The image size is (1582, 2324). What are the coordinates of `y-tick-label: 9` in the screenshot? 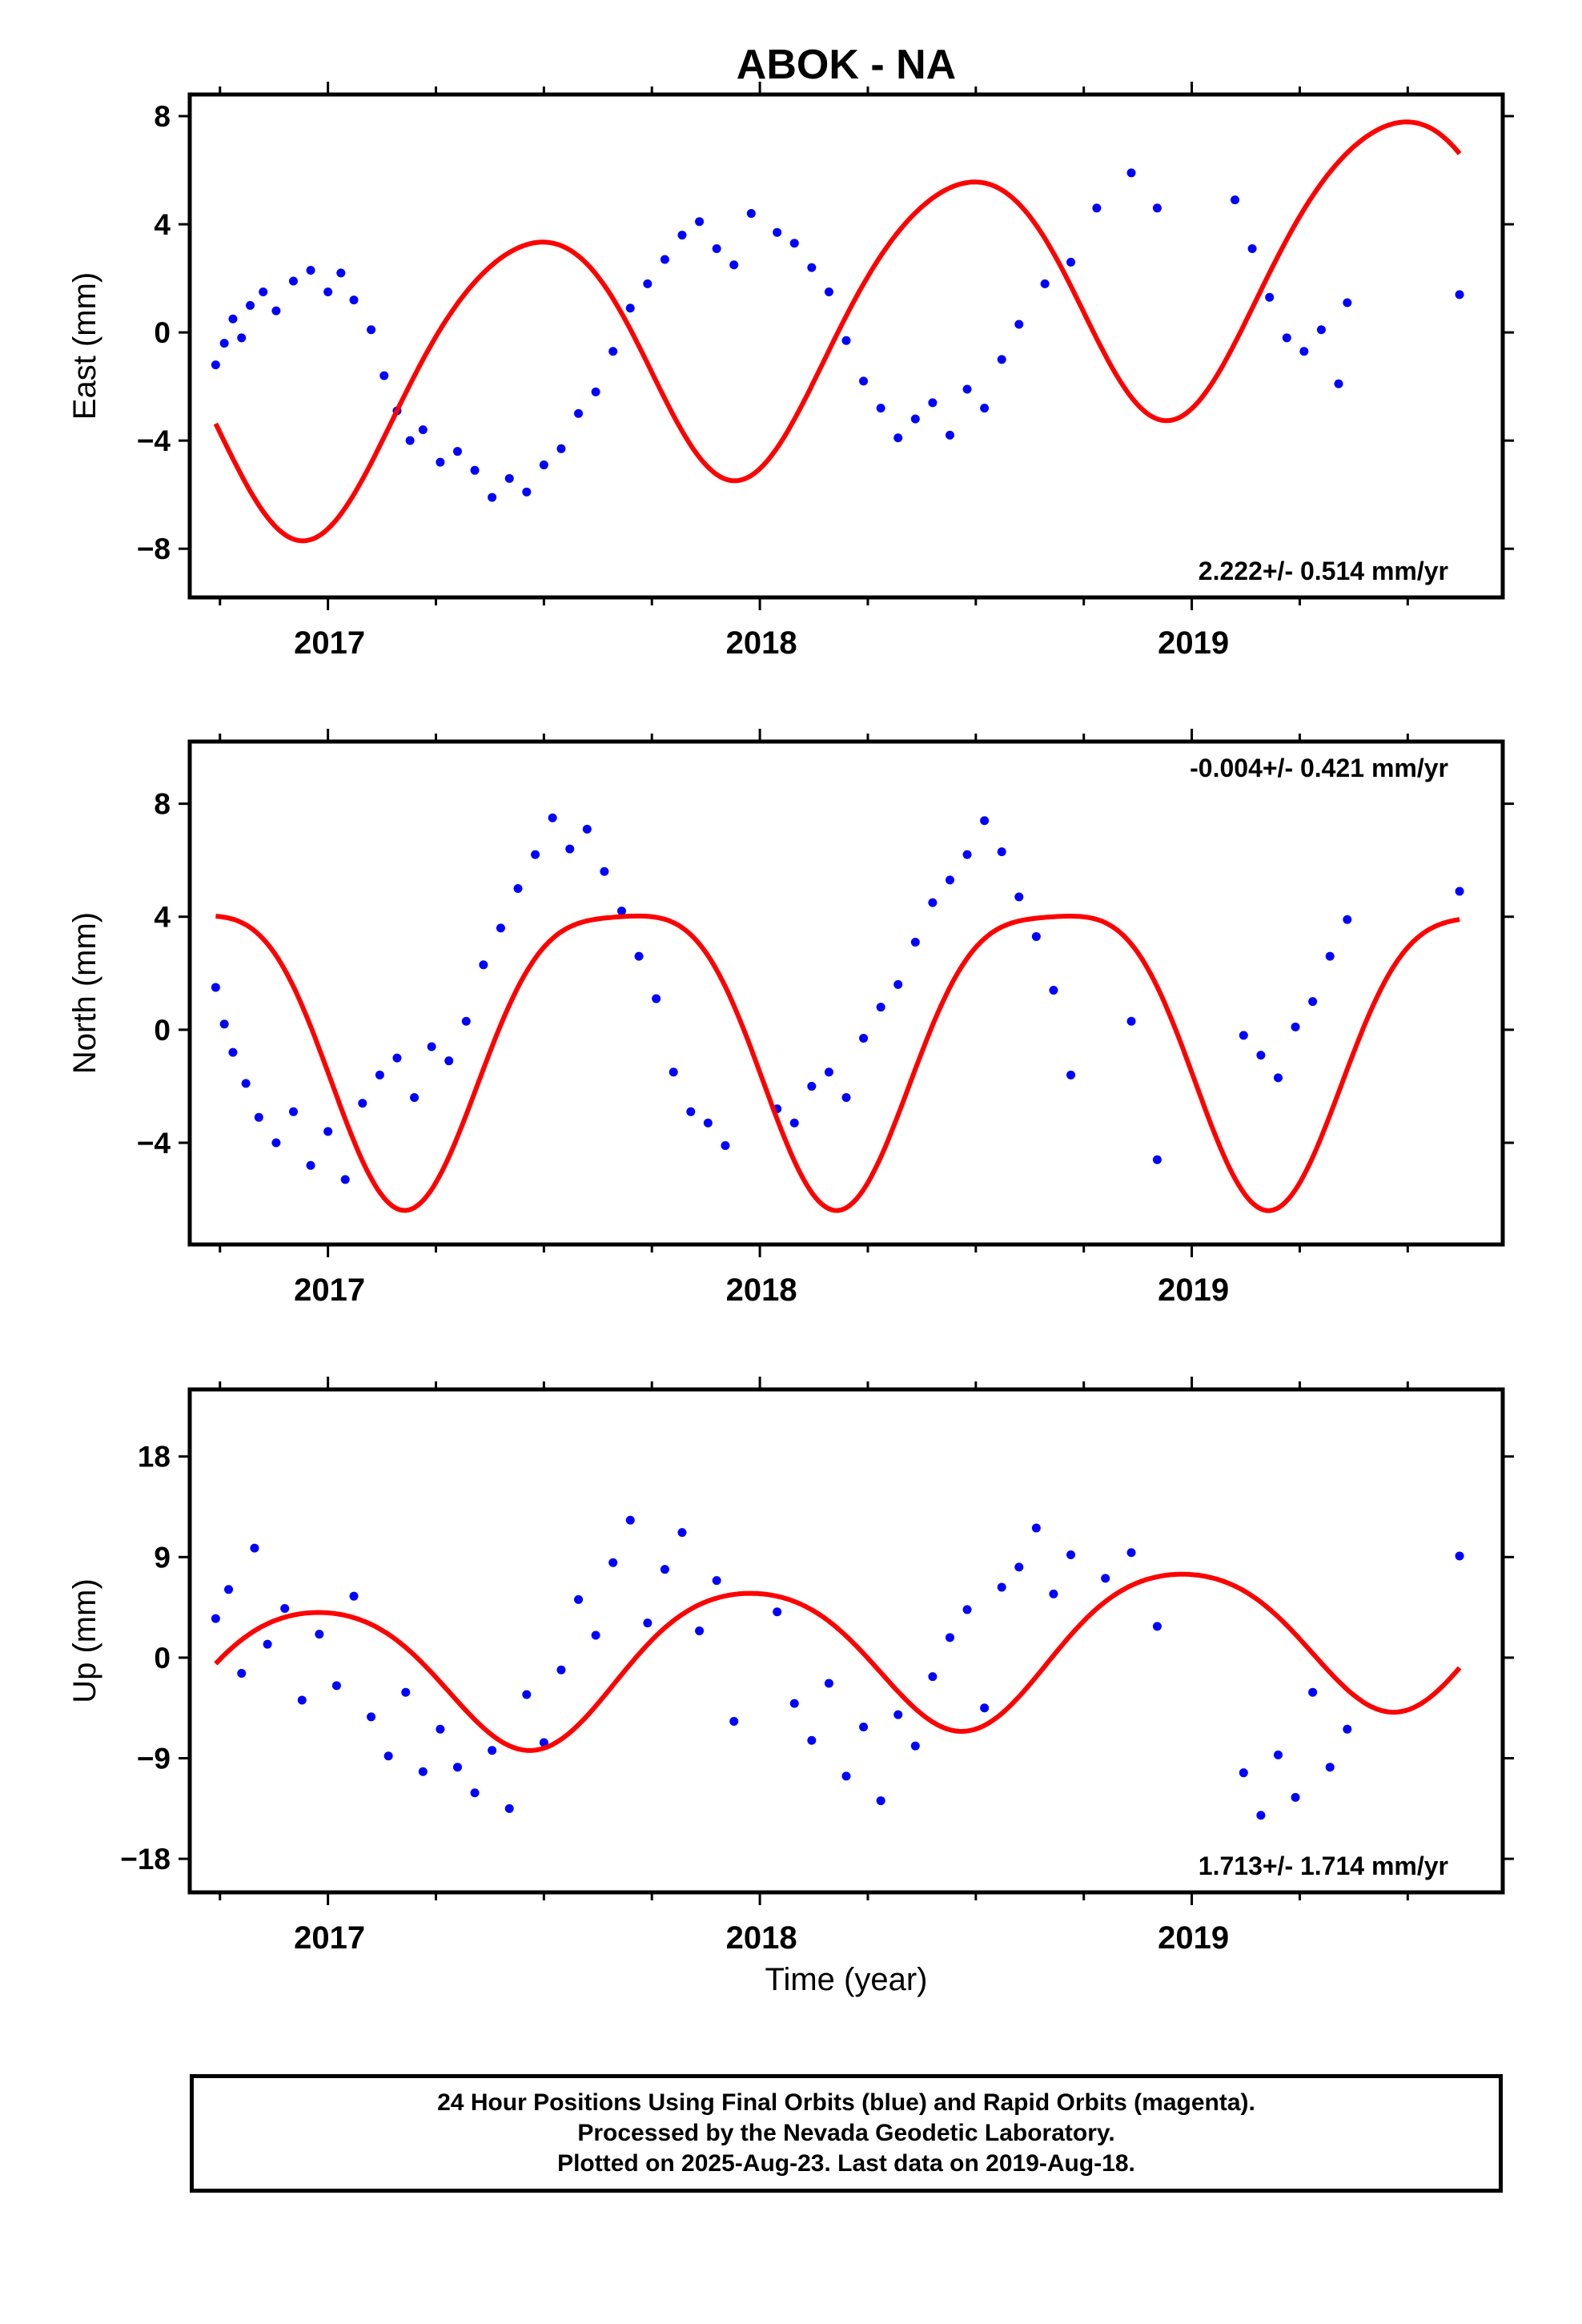 It's located at (162, 1557).